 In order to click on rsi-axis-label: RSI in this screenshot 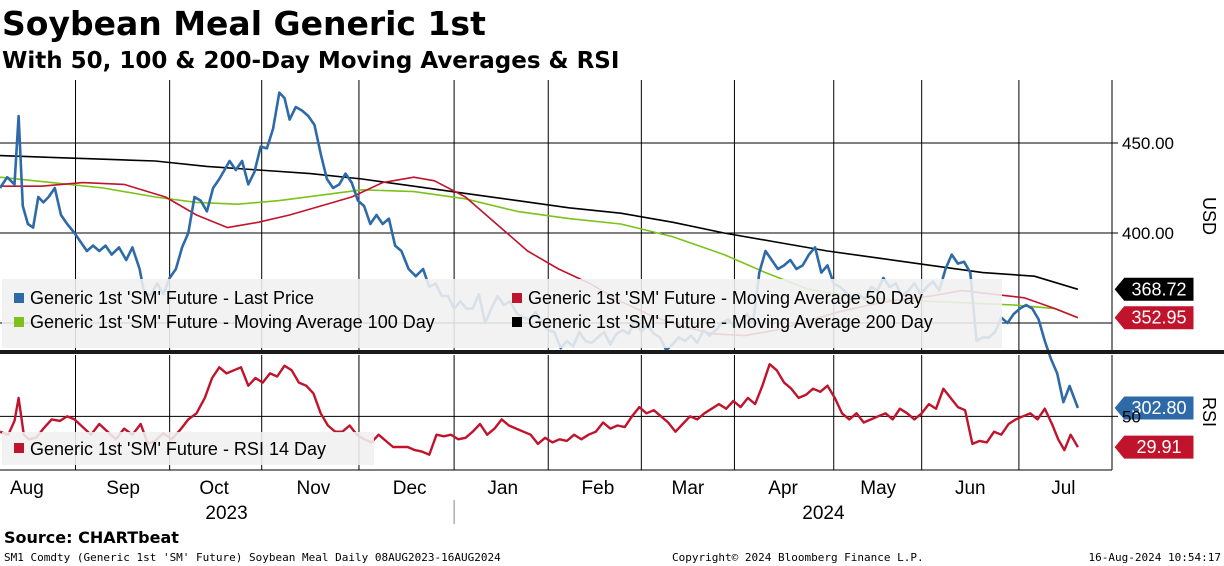, I will do `click(1209, 412)`.